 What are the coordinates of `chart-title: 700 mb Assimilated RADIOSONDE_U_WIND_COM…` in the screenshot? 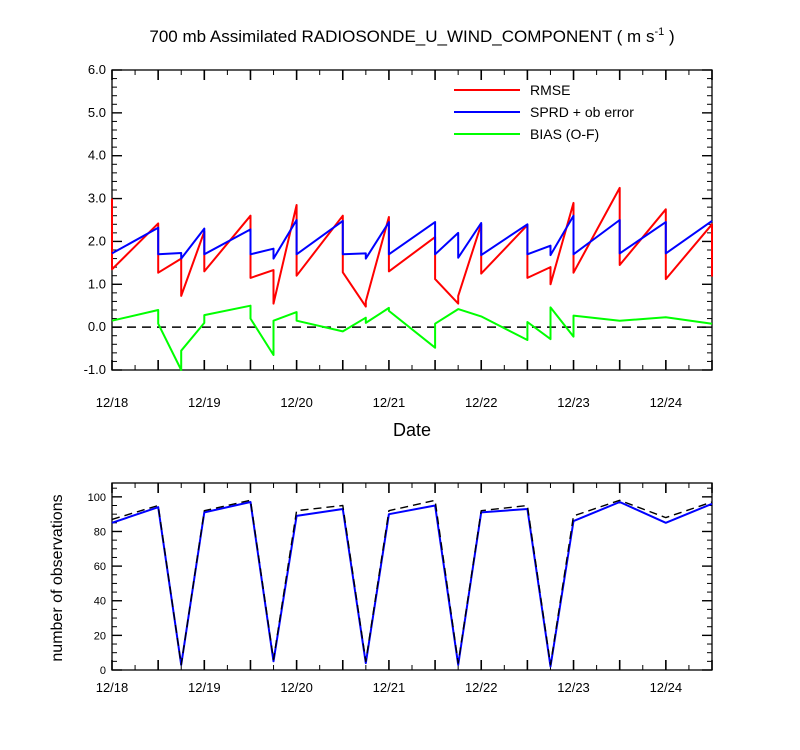 It's located at (411, 36).